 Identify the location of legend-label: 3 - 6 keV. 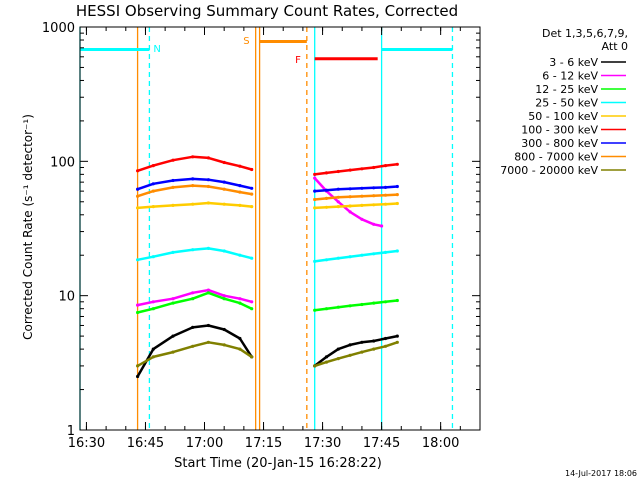
(573, 62).